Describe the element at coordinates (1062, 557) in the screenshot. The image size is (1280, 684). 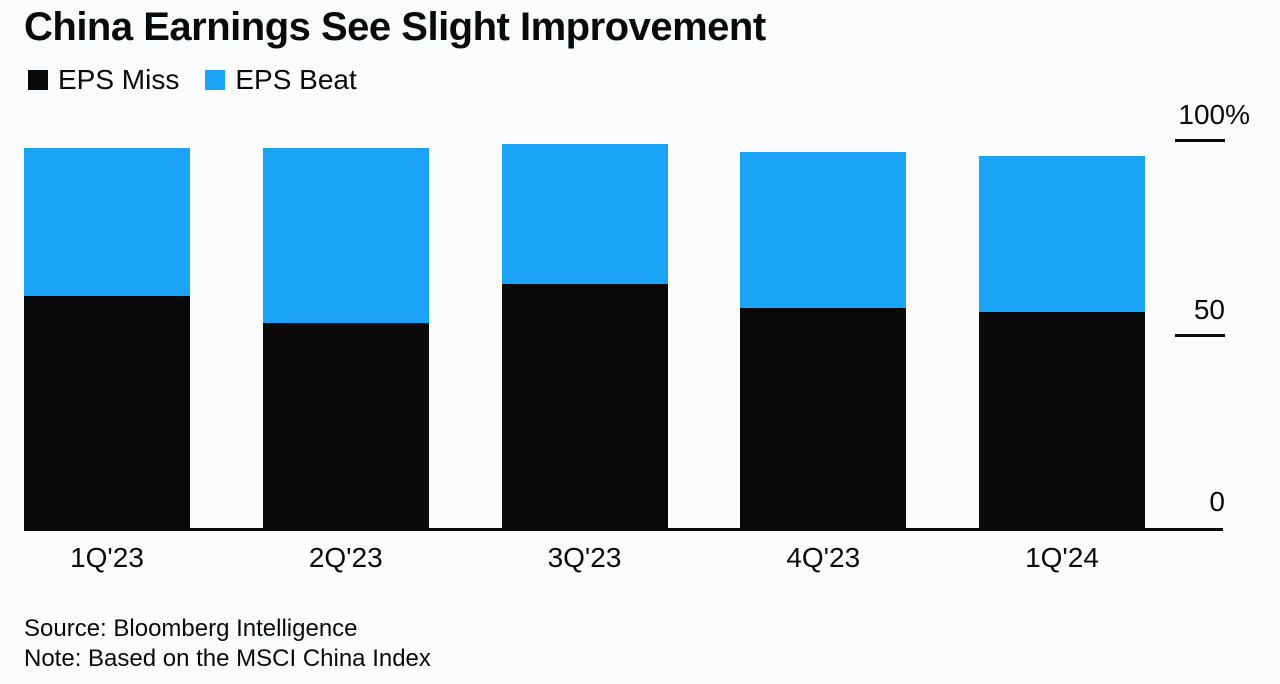
I see `x-axis-label-1q24: 1Q'24` at that location.